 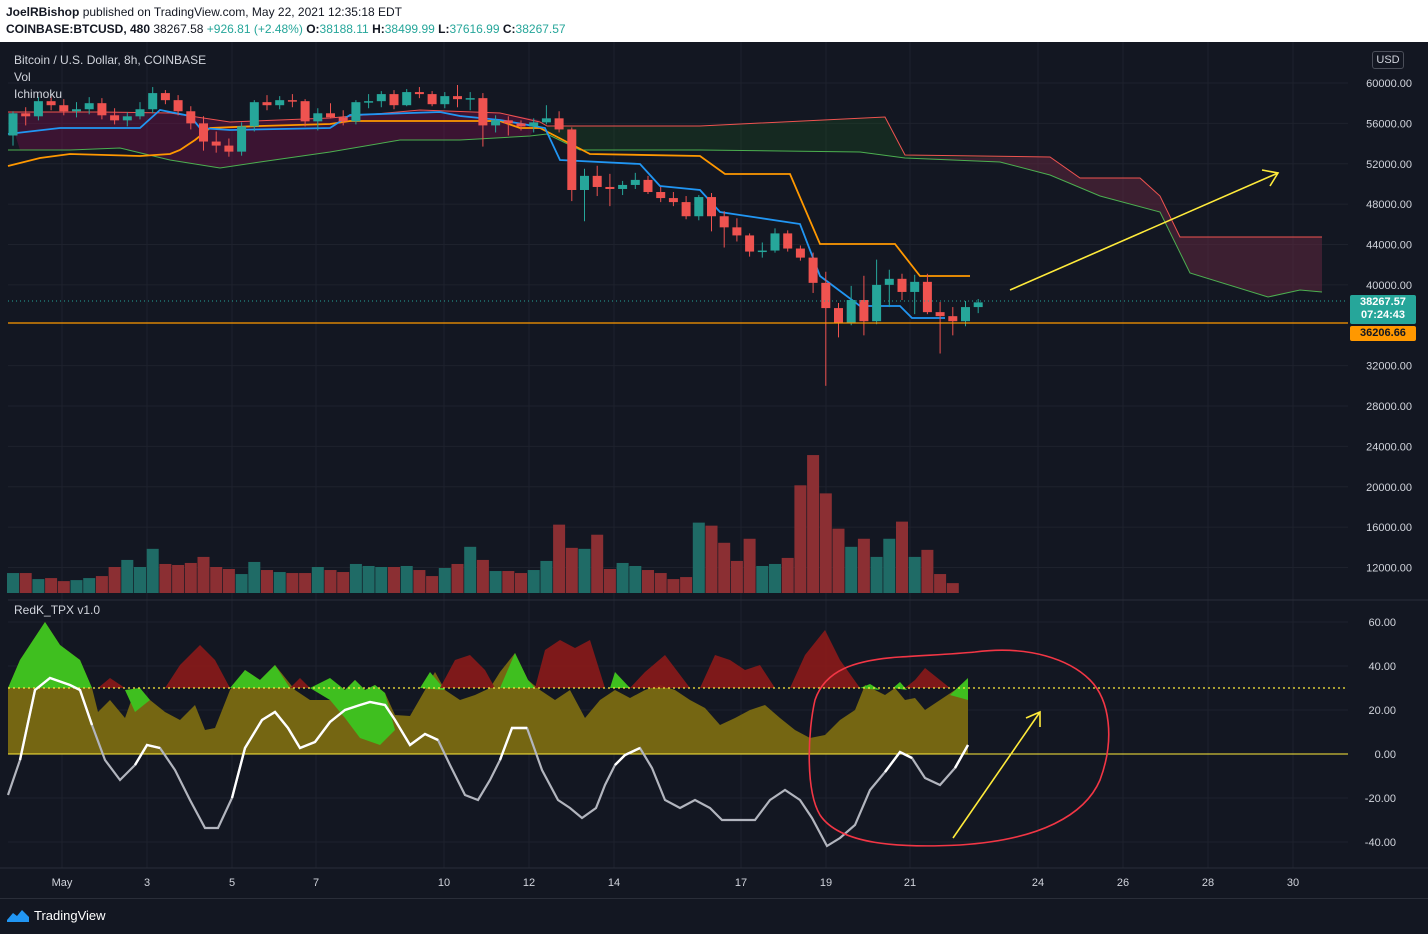 I want to click on last-price-text: 38267.57, so click(x=1383, y=302).